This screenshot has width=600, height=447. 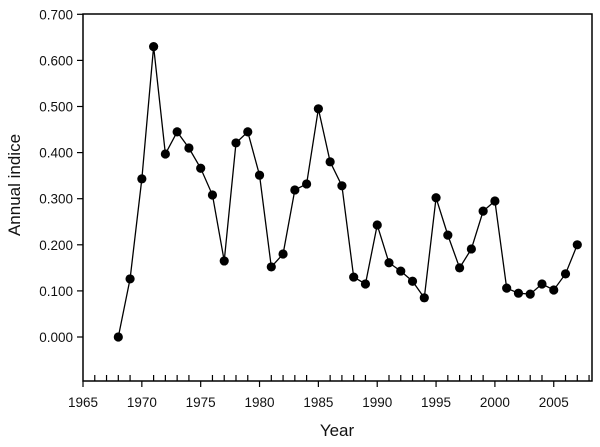 What do you see at coordinates (260, 402) in the screenshot?
I see `x-tick-label: 1980` at bounding box center [260, 402].